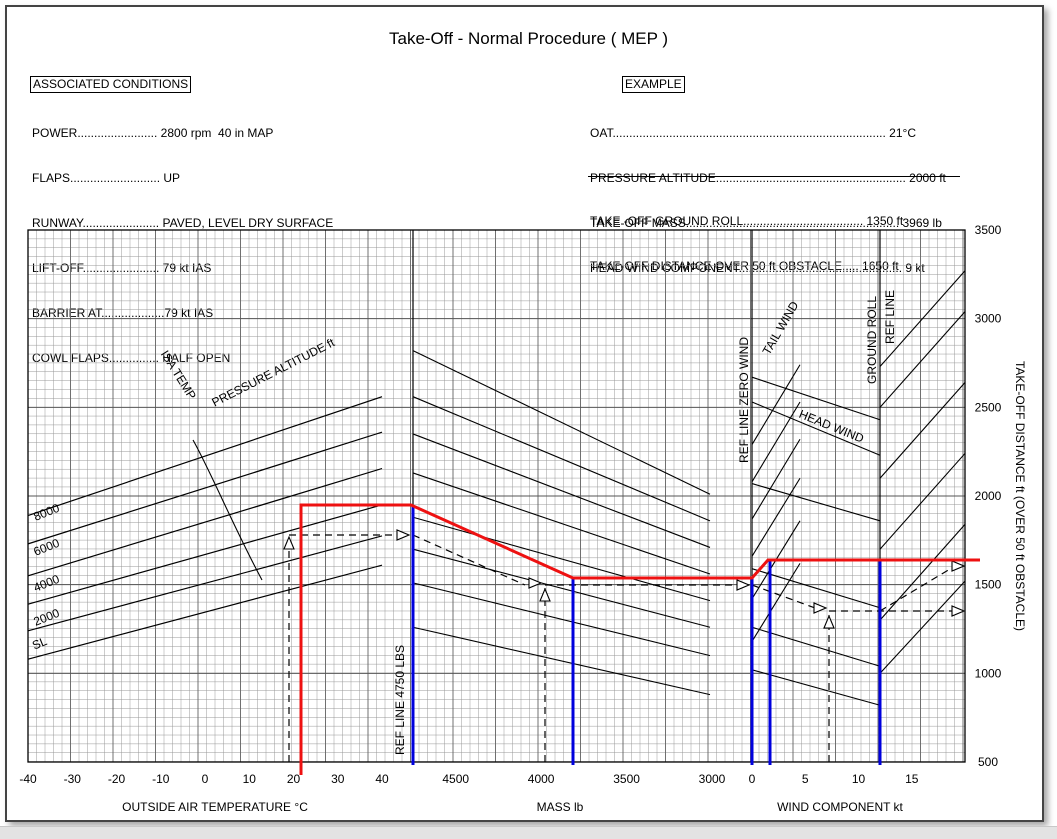 This screenshot has height=839, width=1057. What do you see at coordinates (872, 340) in the screenshot?
I see `ground-roll-label: GROUND ROLL` at bounding box center [872, 340].